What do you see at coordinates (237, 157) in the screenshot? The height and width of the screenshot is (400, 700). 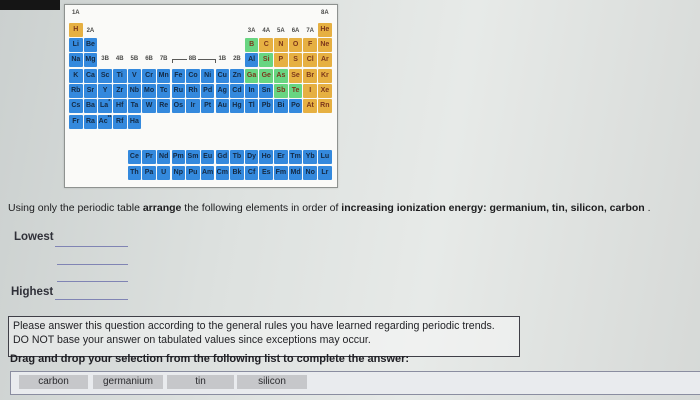 I see `element-cell-Tb: Tb` at bounding box center [237, 157].